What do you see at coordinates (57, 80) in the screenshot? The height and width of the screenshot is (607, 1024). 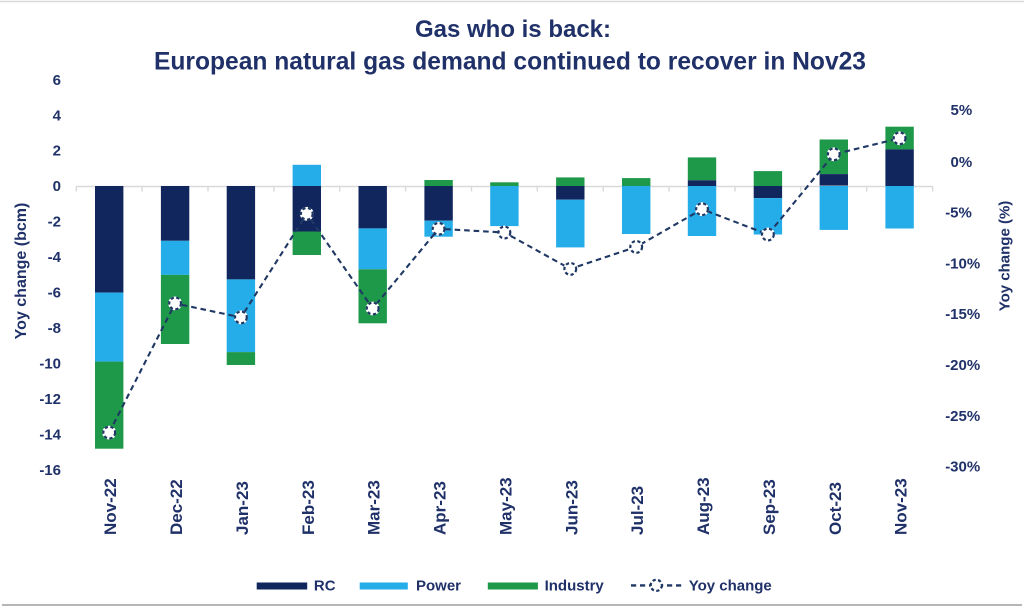 I see `svg-text: 6` at bounding box center [57, 80].